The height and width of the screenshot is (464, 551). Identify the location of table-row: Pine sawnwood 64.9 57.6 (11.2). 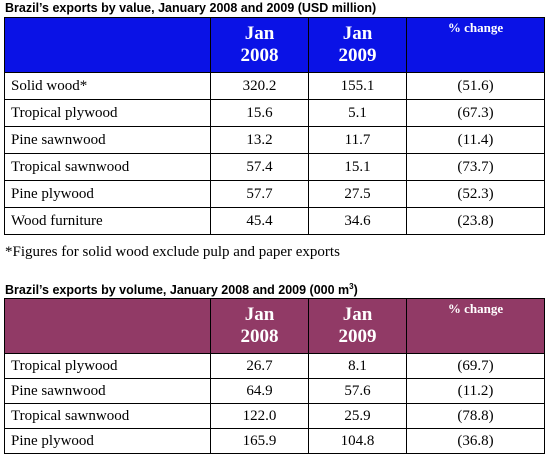
(274, 391).